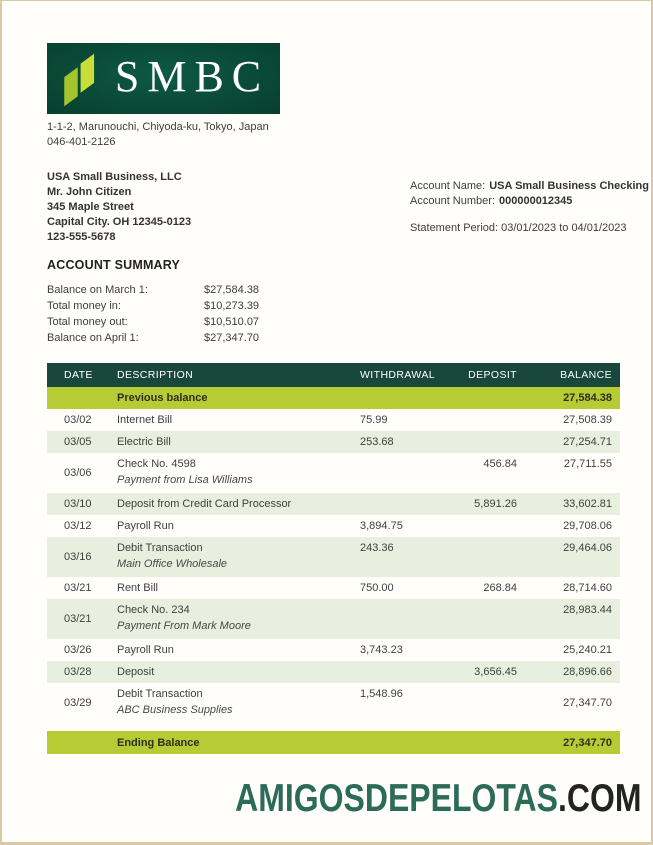  What do you see at coordinates (119, 222) in the screenshot?
I see `customer-city: Capital City. OH 12345-0123` at bounding box center [119, 222].